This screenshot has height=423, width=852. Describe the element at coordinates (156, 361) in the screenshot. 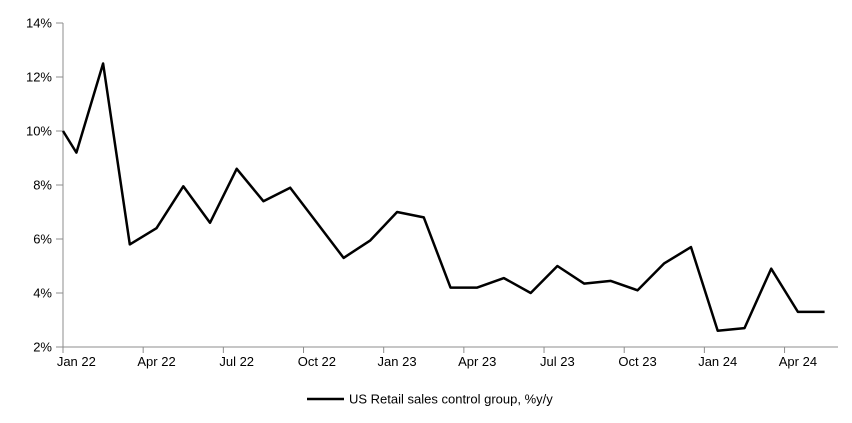

I see `x-axis-tick-label: Apr 22` at that location.